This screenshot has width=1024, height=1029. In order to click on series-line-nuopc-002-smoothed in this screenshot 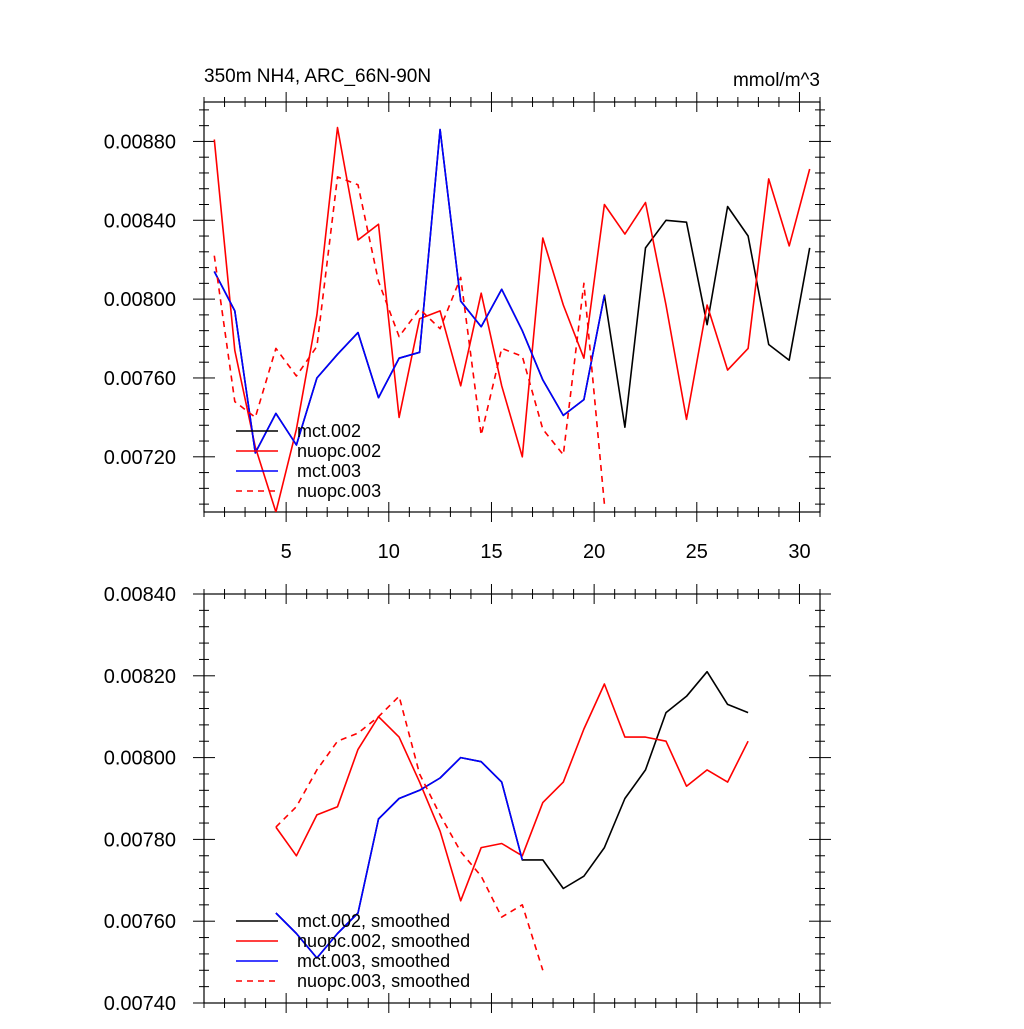, I will do `click(512, 792)`.